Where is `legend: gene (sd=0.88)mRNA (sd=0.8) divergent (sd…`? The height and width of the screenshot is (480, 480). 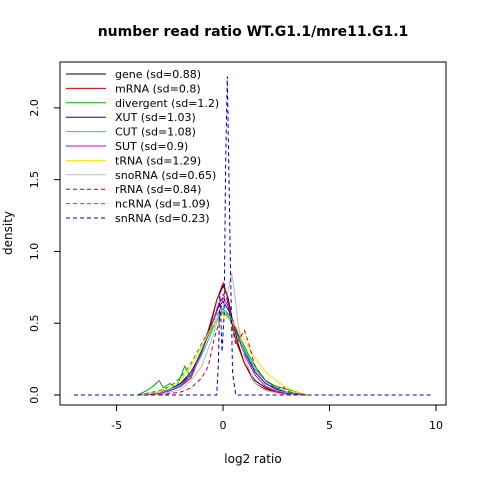 legend: gene (sd=0.88)mRNA (sd=0.8) divergent (sd… is located at coordinates (142, 146).